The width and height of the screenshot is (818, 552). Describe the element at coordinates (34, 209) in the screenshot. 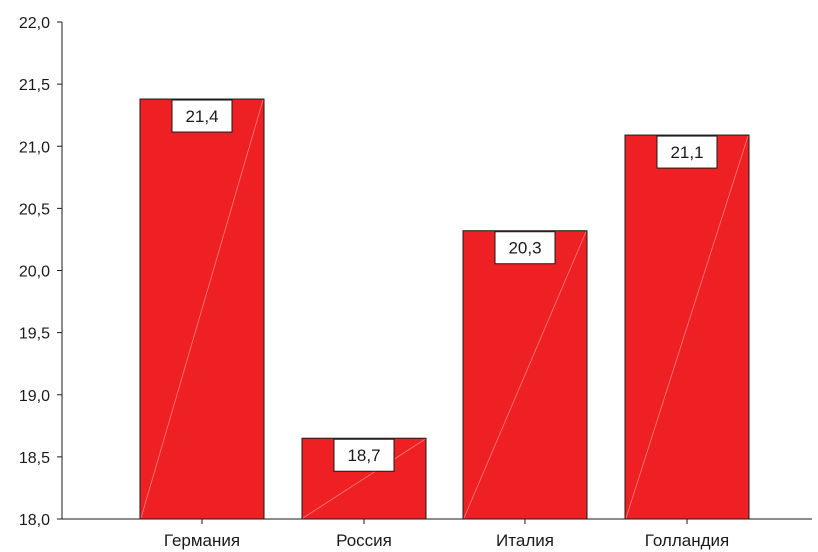

I see `y-tick-label: 20,5` at that location.